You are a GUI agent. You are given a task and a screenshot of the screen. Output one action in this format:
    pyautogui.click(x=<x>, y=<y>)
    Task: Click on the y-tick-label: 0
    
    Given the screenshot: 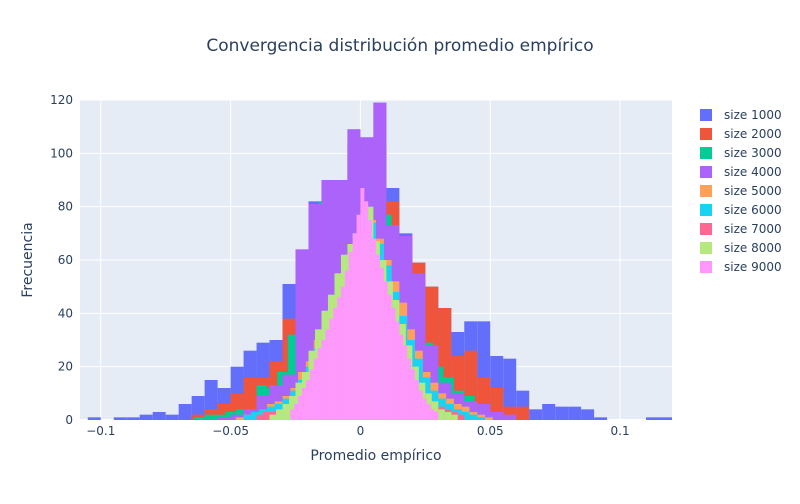 What is the action you would take?
    pyautogui.click(x=69, y=420)
    